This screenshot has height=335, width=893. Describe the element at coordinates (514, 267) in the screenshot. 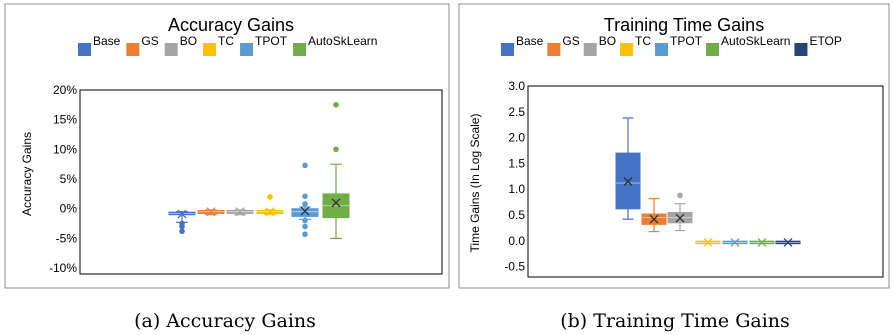

I see `y-tick-label: -0.5` at that location.